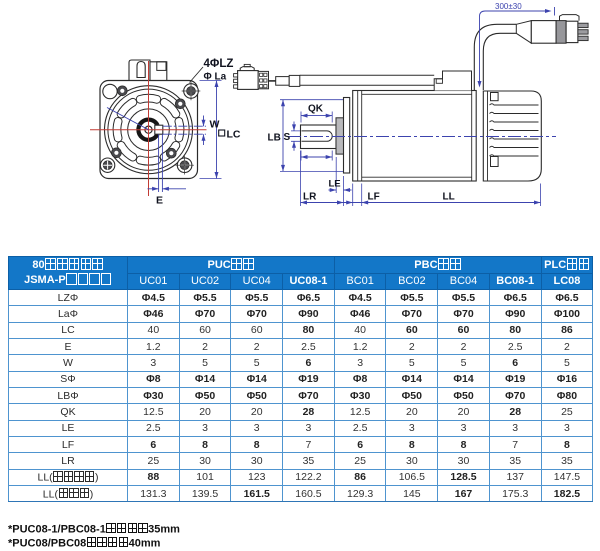  What do you see at coordinates (335, 184) in the screenshot?
I see `svg-text: LE` at bounding box center [335, 184].